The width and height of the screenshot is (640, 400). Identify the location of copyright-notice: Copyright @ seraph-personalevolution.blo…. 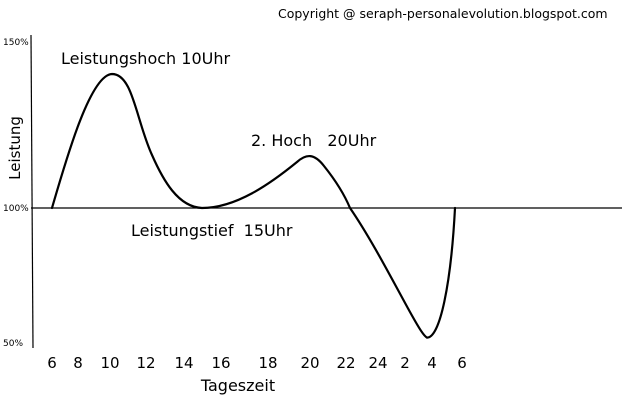
(443, 13).